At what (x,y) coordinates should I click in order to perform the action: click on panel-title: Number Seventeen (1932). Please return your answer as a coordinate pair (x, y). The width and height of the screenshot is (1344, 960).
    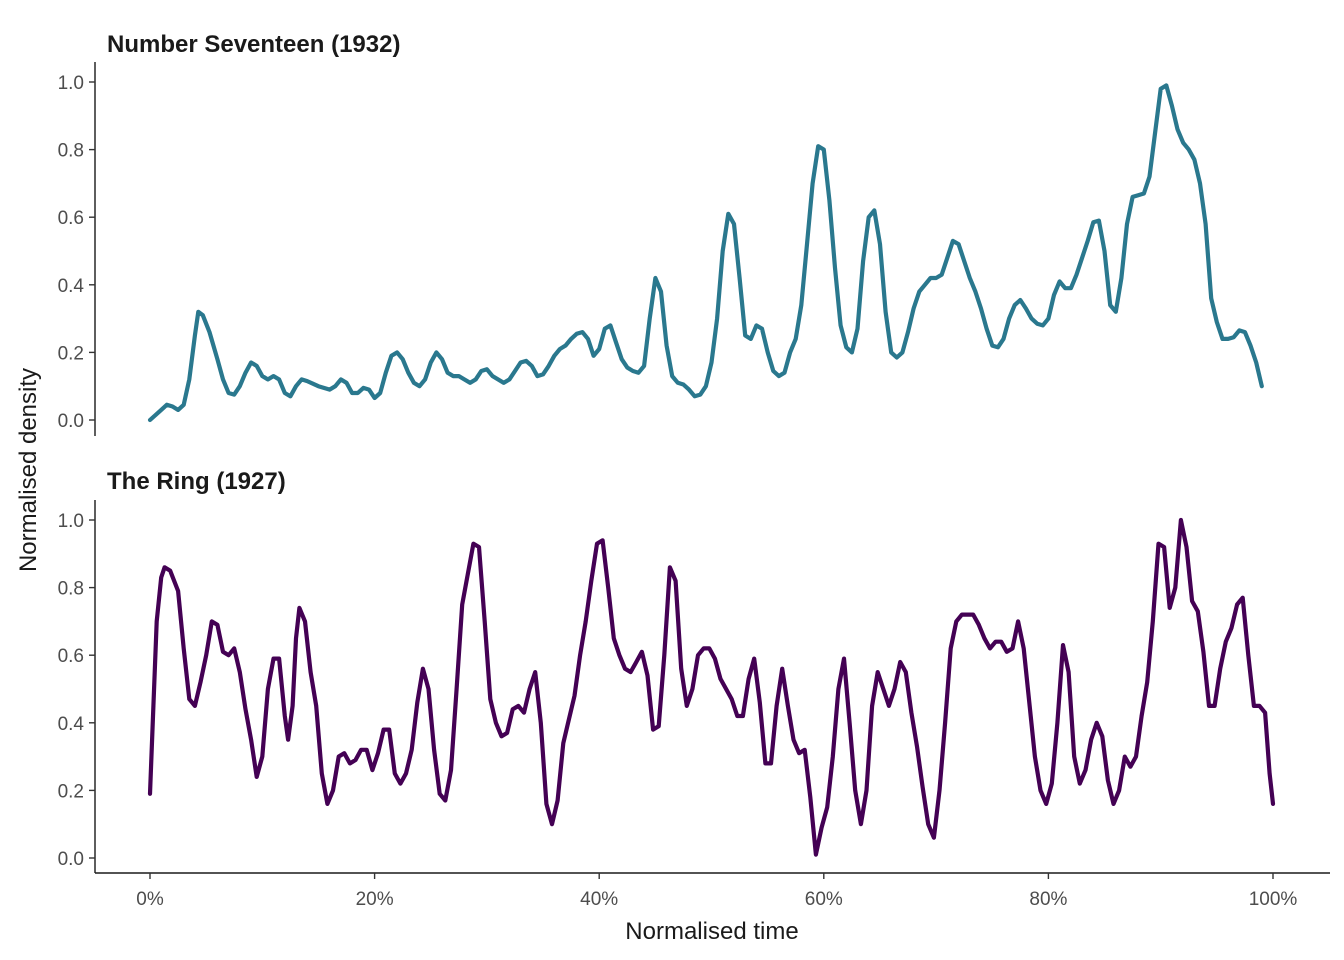
    Looking at the image, I should click on (253, 44).